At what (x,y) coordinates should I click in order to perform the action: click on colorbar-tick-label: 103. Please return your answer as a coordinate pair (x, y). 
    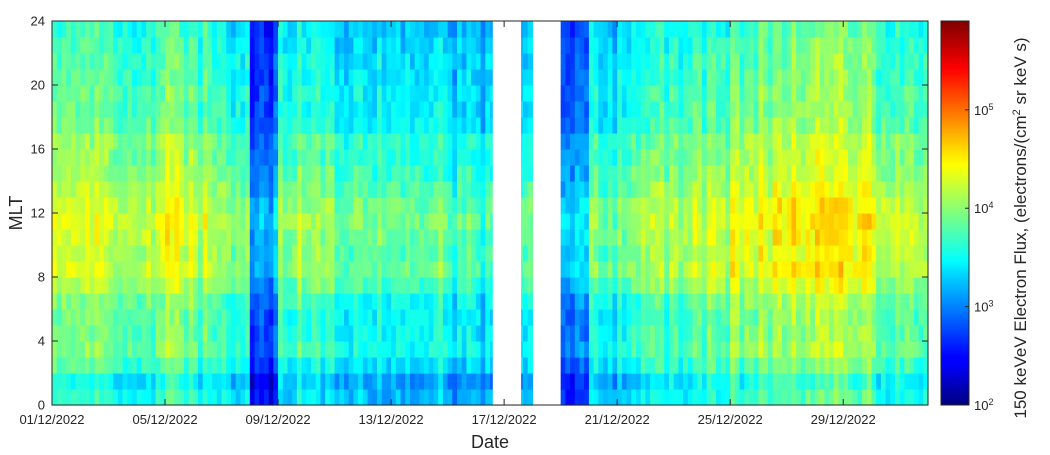
    Looking at the image, I should click on (983, 307).